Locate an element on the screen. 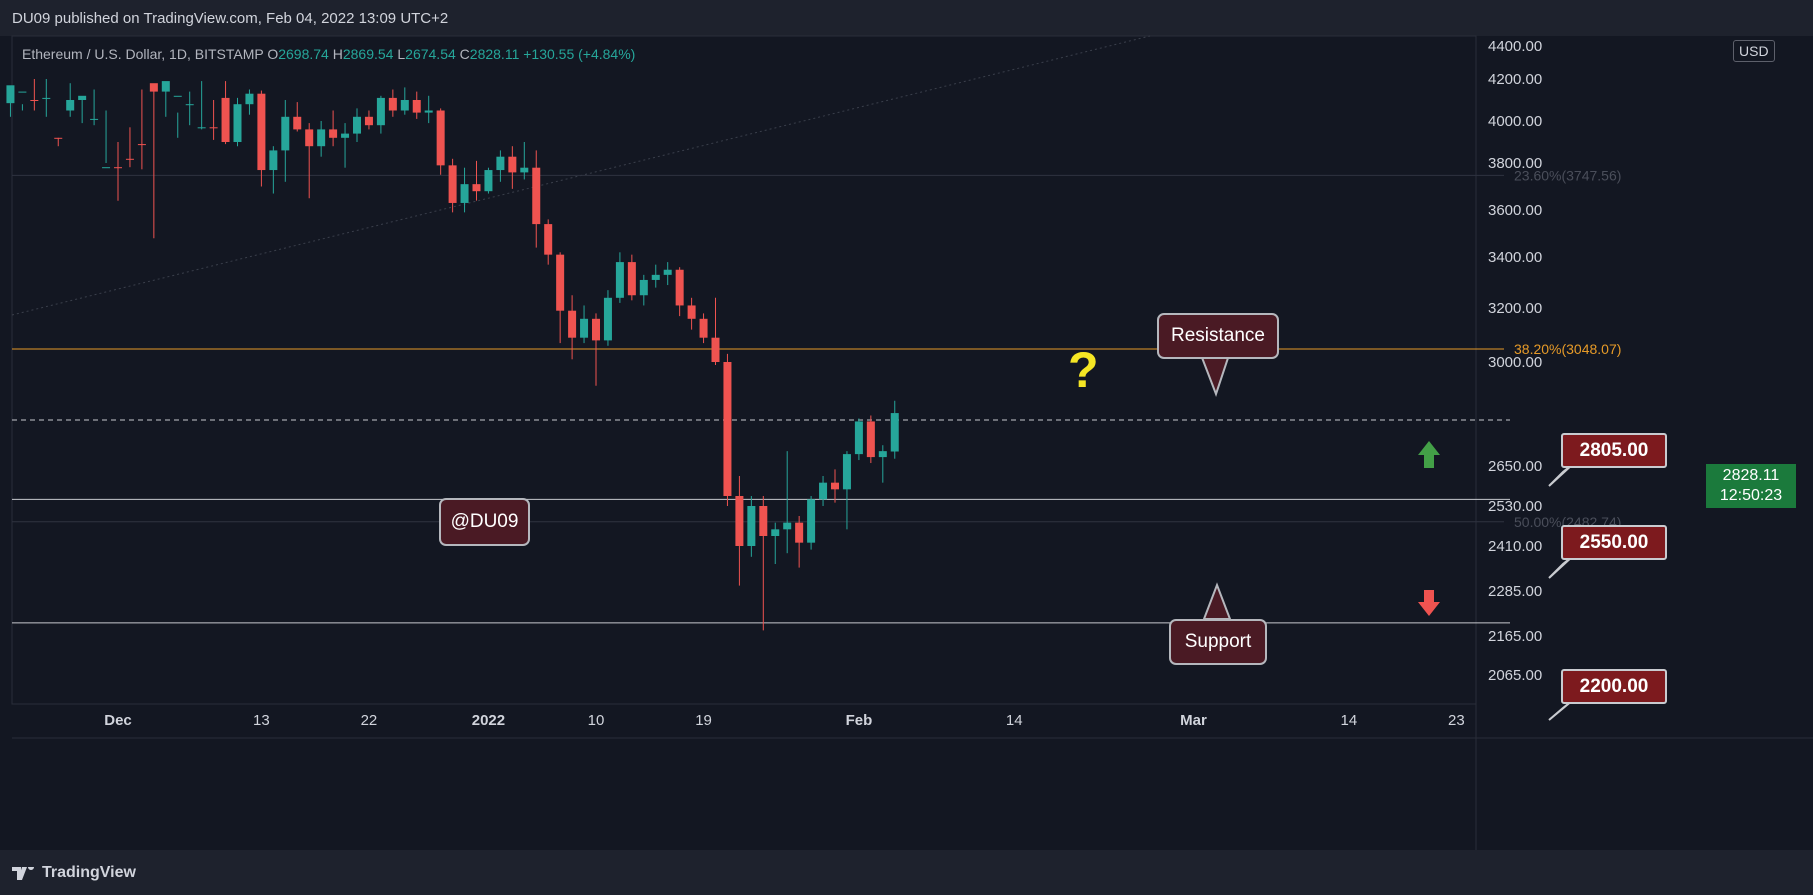  y-tick-label: 2285.00 is located at coordinates (1515, 591).